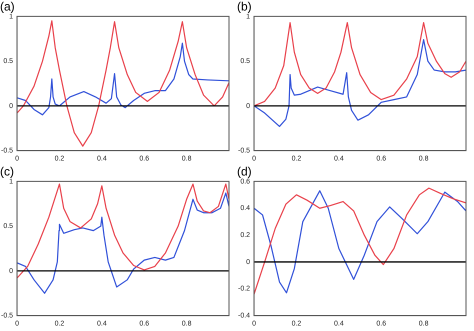 This screenshot has height=331, width=474. I want to click on chart-title: (d), so click(244, 171).